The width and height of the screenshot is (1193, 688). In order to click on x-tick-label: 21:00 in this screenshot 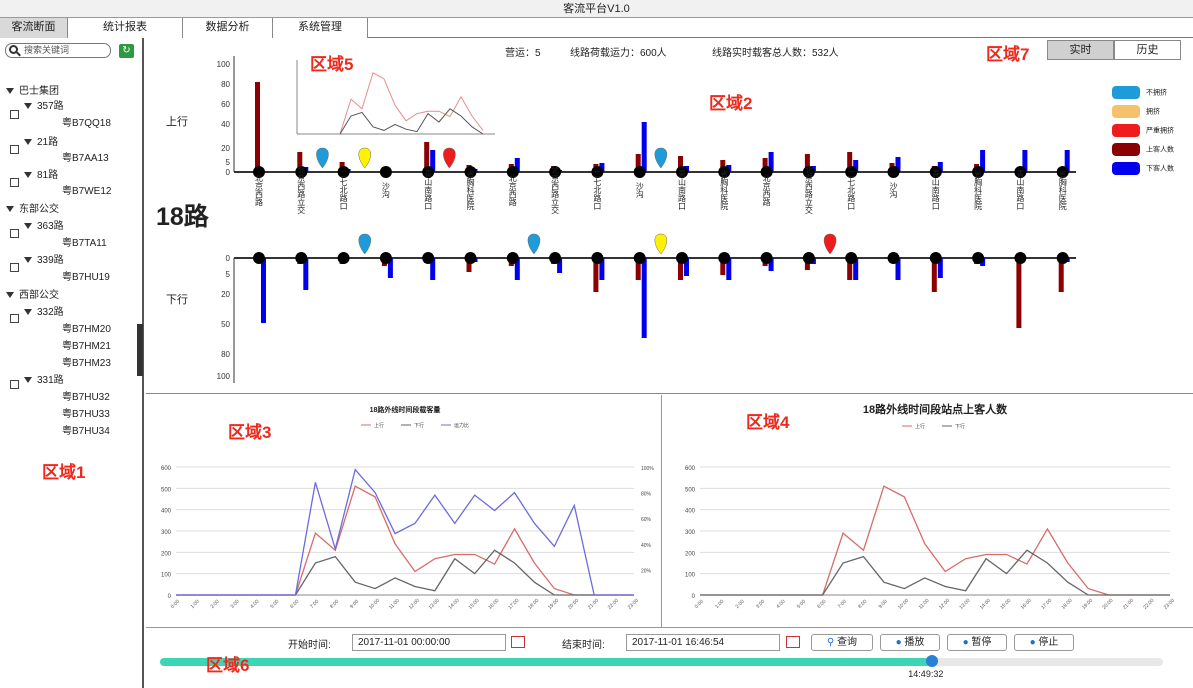, I will do `click(1128, 604)`.